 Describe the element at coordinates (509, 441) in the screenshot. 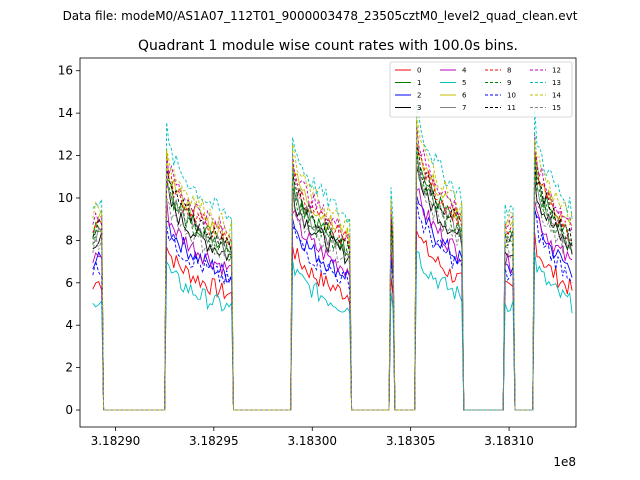

I see `x-tick-label: 3.18310` at that location.